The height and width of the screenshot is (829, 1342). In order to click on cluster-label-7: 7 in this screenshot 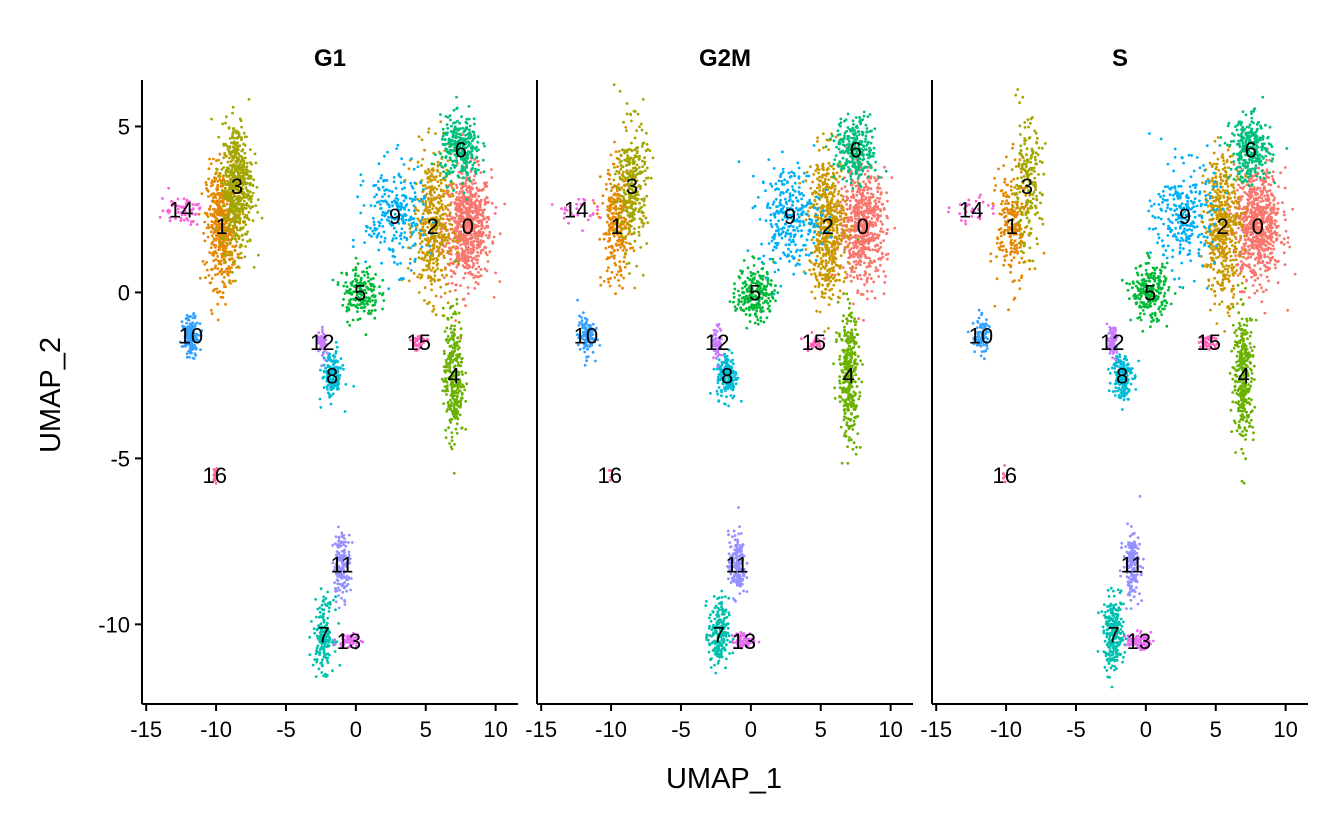, I will do `click(324, 634)`.